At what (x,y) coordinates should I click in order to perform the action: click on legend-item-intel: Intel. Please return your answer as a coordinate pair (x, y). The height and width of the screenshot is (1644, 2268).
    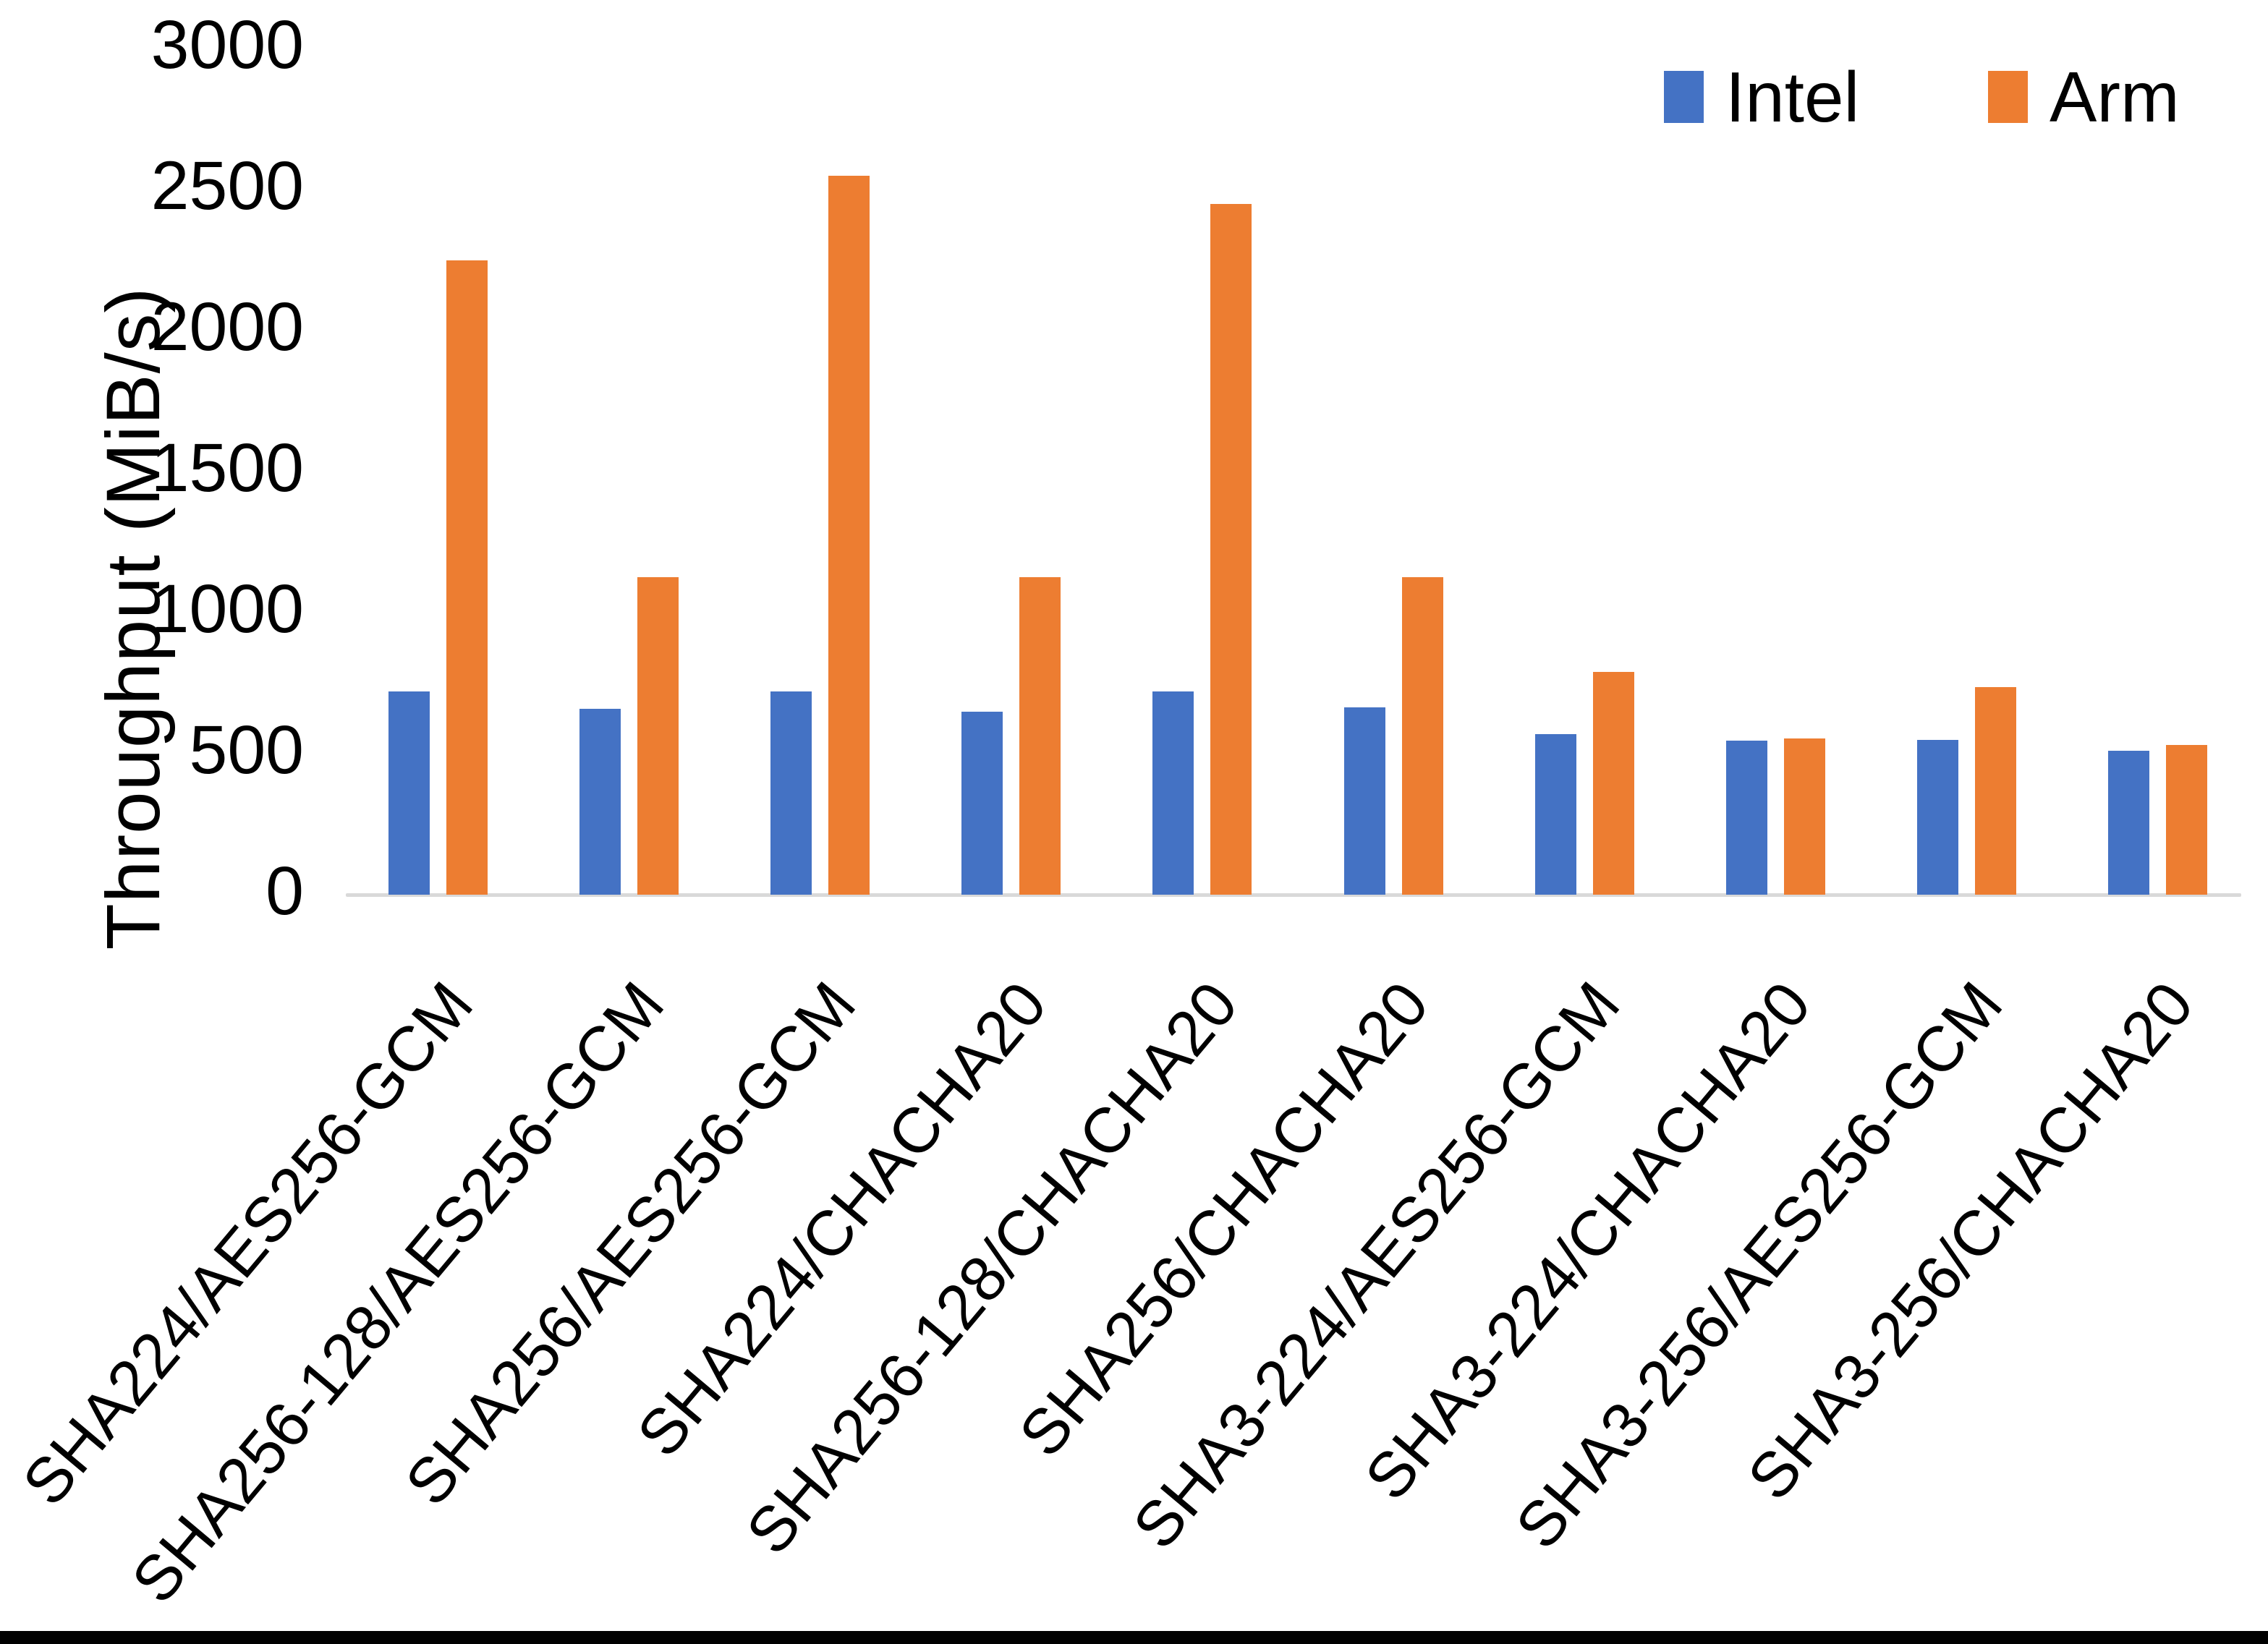
    Looking at the image, I should click on (1762, 97).